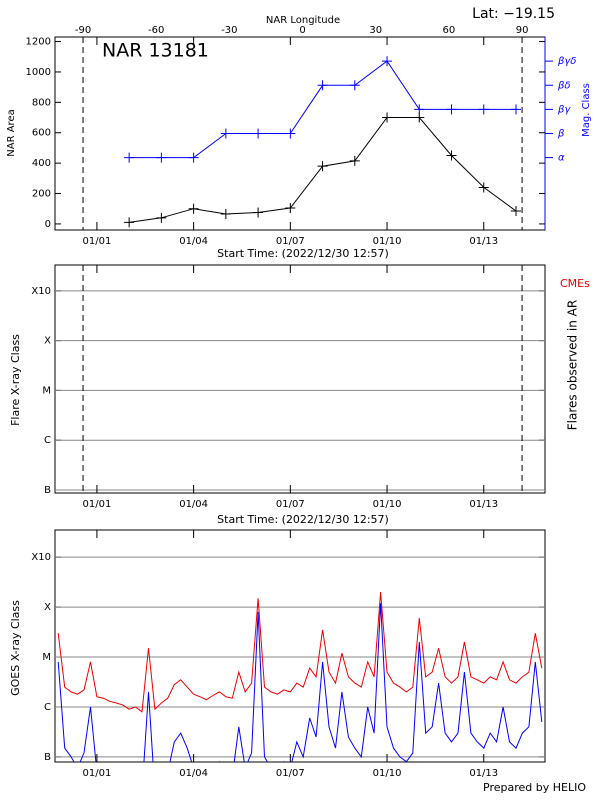 The width and height of the screenshot is (600, 800). I want to click on x2-tick-label: 30, so click(375, 30).